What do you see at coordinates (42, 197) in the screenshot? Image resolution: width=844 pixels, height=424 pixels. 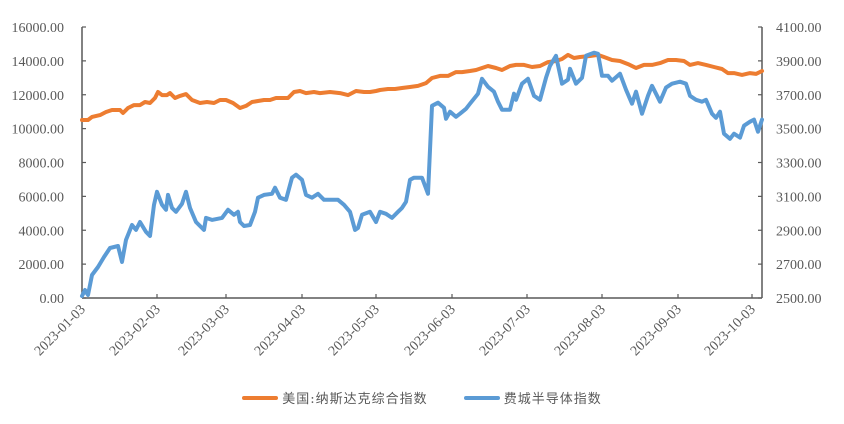 I see `left-axis-tick-label: 6000.00` at bounding box center [42, 197].